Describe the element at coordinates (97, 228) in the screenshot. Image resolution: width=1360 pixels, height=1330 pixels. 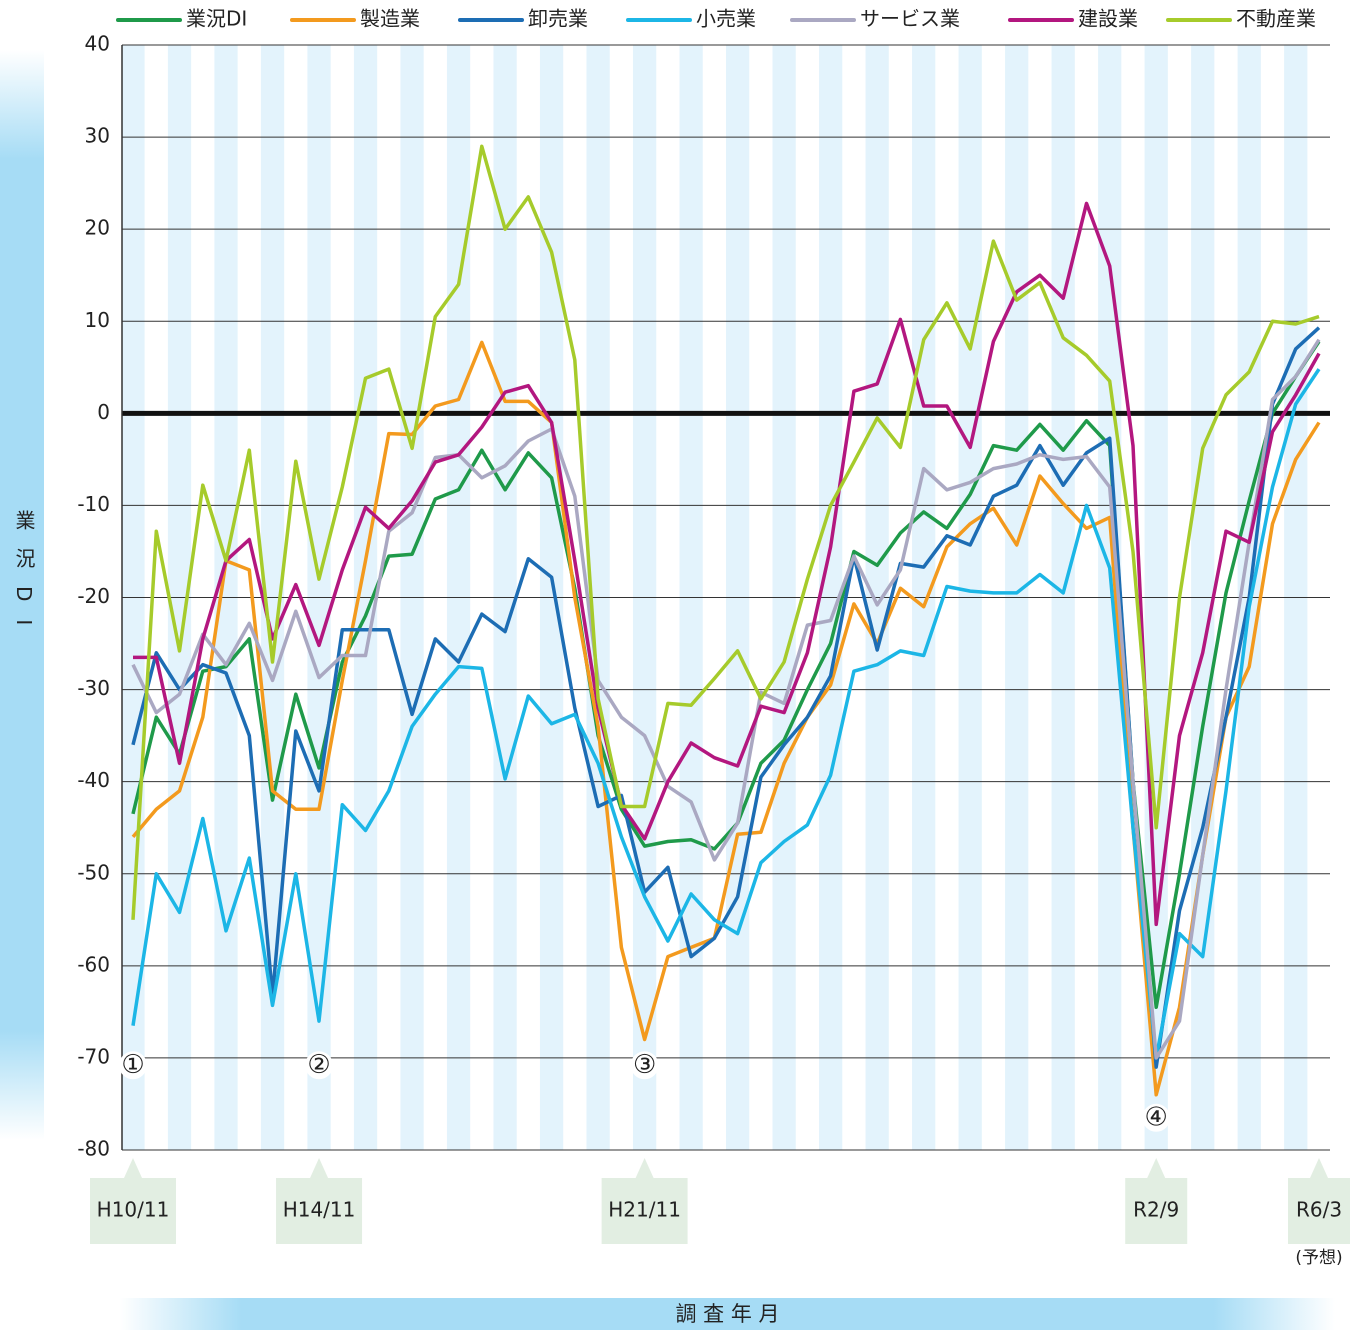
I see `y-tick-label: 20` at that location.